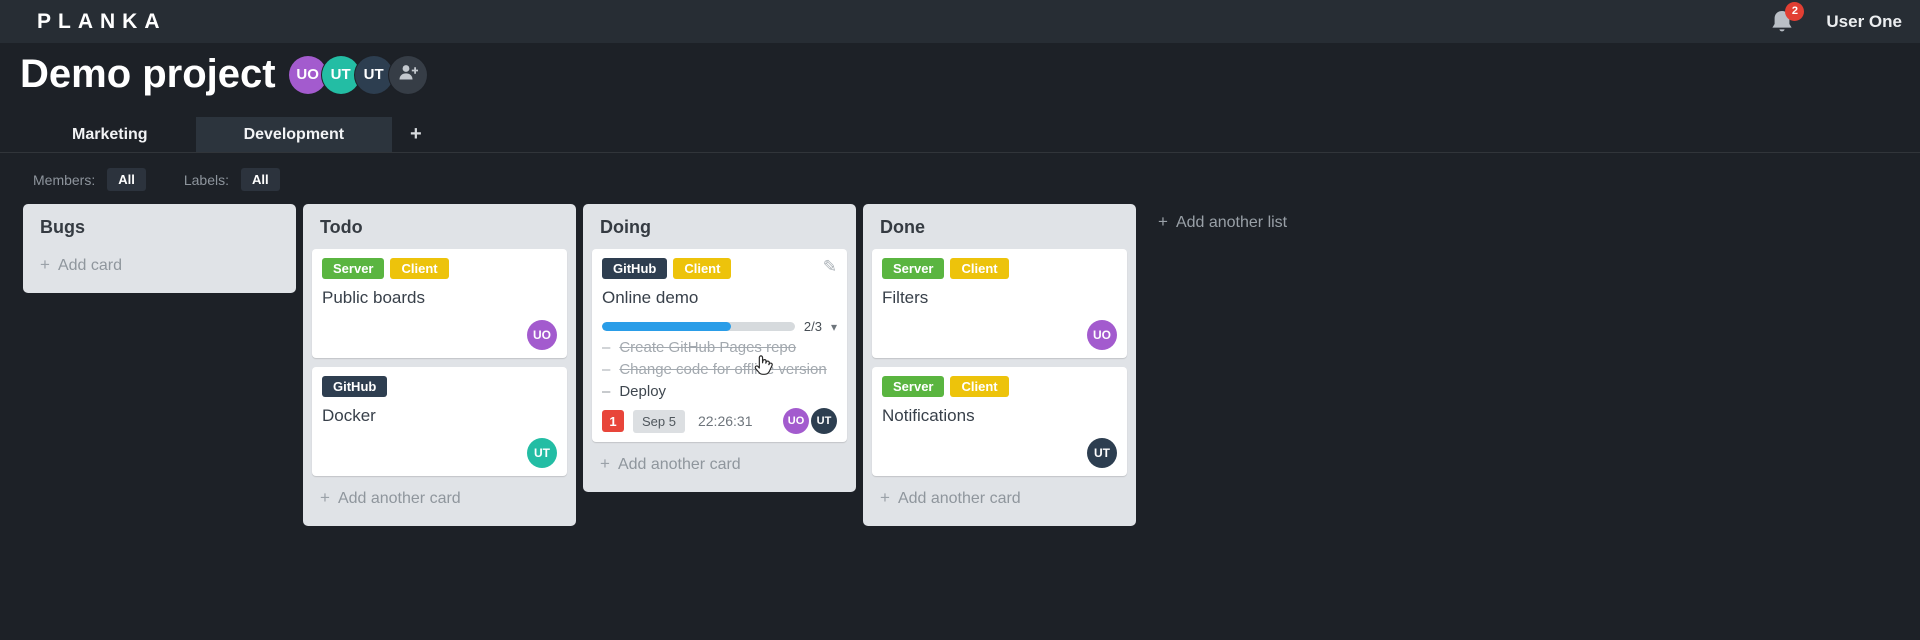  Describe the element at coordinates (416, 134) in the screenshot. I see `add-board-button: +` at that location.